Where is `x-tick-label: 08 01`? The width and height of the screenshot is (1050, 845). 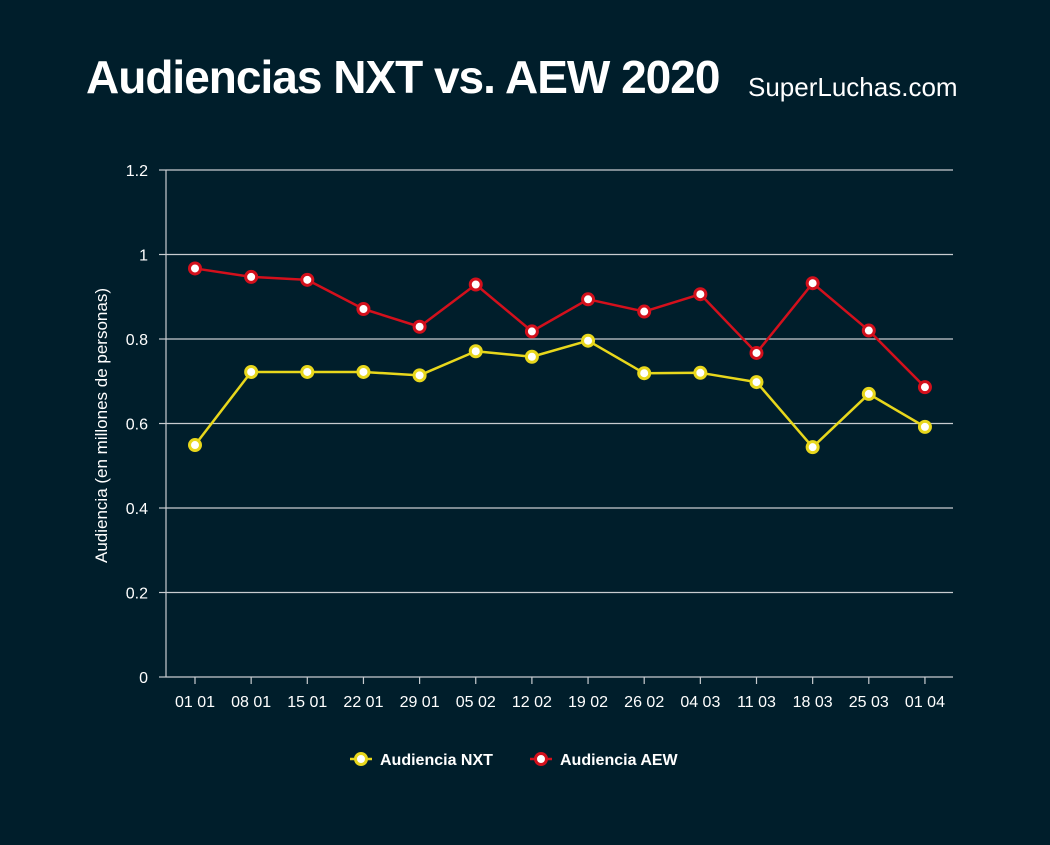 x-tick-label: 08 01 is located at coordinates (251, 702).